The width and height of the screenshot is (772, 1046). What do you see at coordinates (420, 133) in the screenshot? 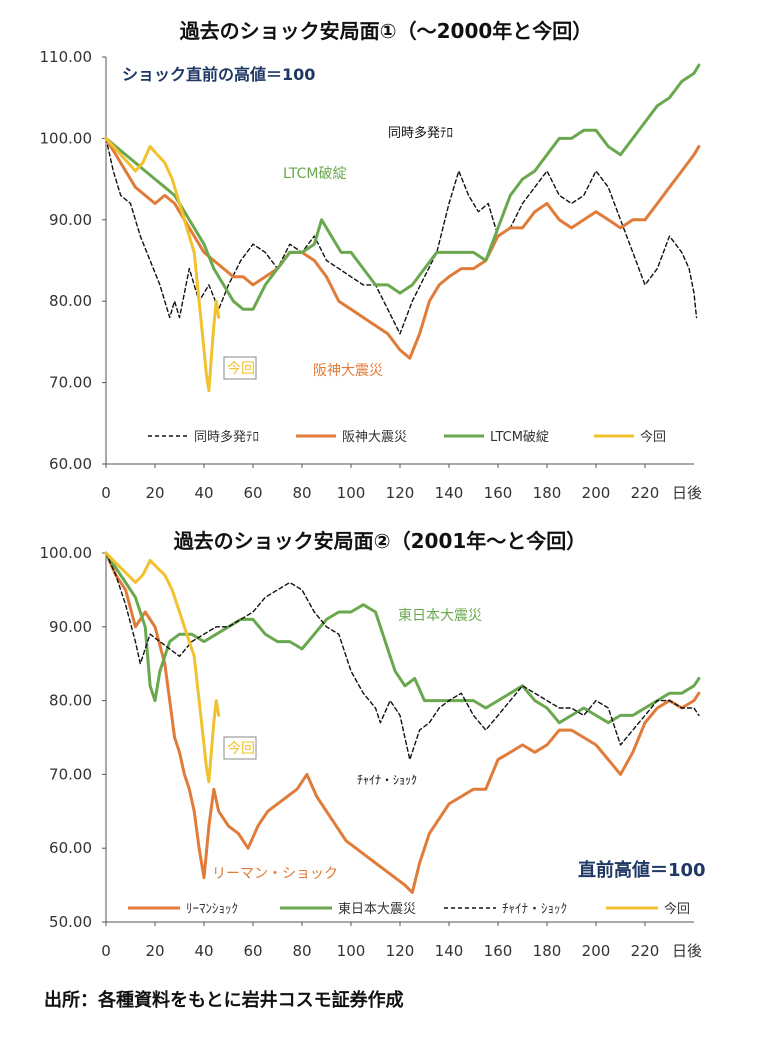
I see `annotation-terror: 同時多発ﾃﾛ` at bounding box center [420, 133].